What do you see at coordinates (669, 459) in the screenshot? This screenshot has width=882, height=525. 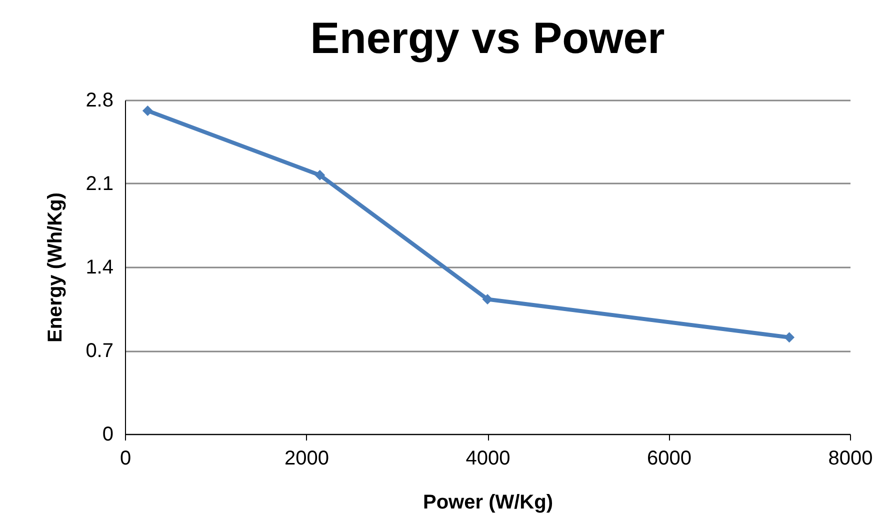 I see `x-tick-label: 6000` at bounding box center [669, 459].